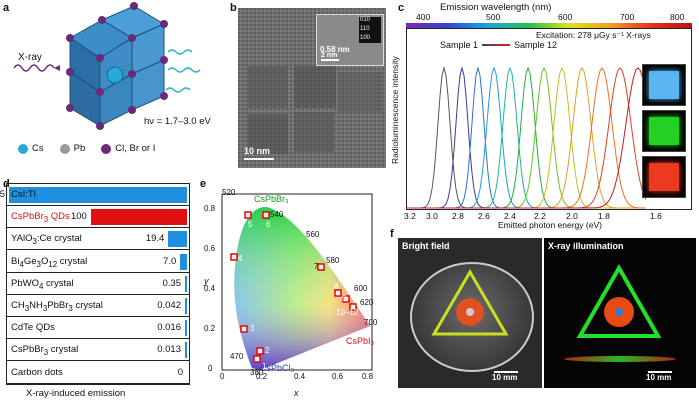 The width and height of the screenshot is (699, 413). What do you see at coordinates (540, 216) in the screenshot?
I see `x-tick: 2.2` at bounding box center [540, 216].